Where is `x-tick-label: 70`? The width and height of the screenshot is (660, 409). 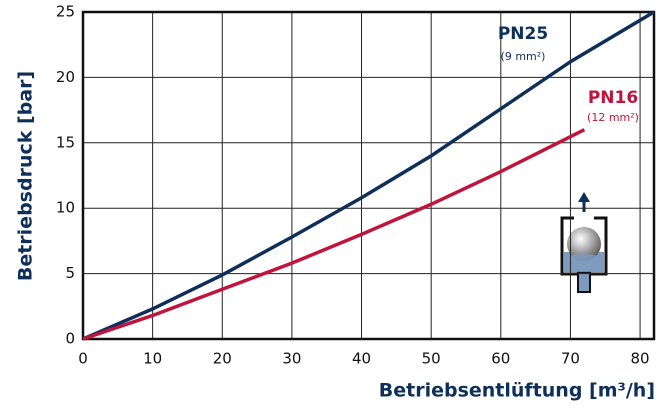 x-tick-label: 70 is located at coordinates (570, 359).